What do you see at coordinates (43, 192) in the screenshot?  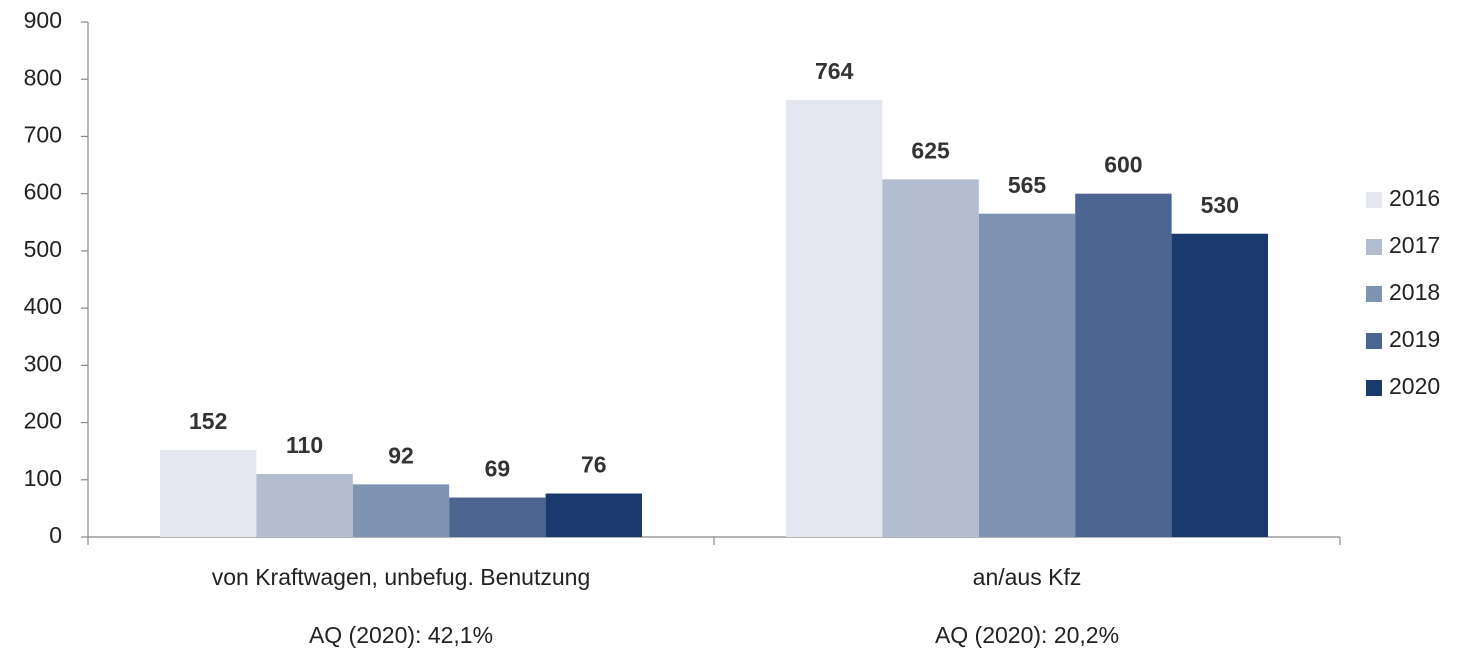 I see `y-tick-label: 600` at bounding box center [43, 192].